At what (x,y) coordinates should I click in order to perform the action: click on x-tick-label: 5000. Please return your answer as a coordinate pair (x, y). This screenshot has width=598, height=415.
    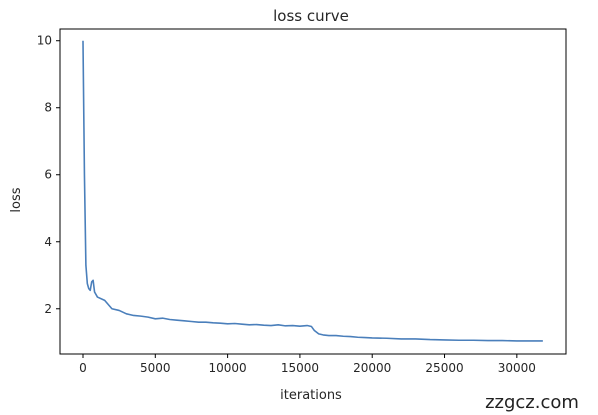
    Looking at the image, I should click on (155, 368).